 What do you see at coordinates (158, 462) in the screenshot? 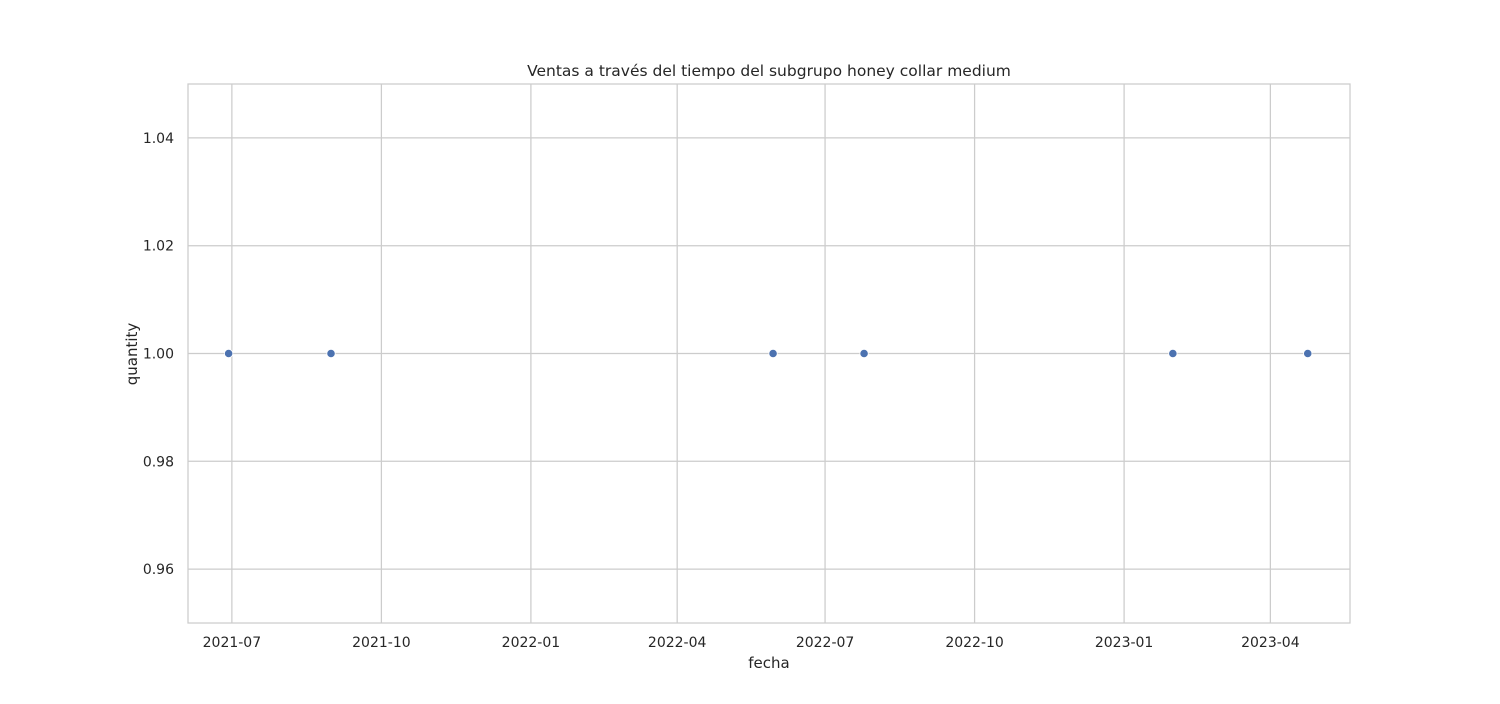
I see `y-tick-label: 0.98` at bounding box center [158, 462].